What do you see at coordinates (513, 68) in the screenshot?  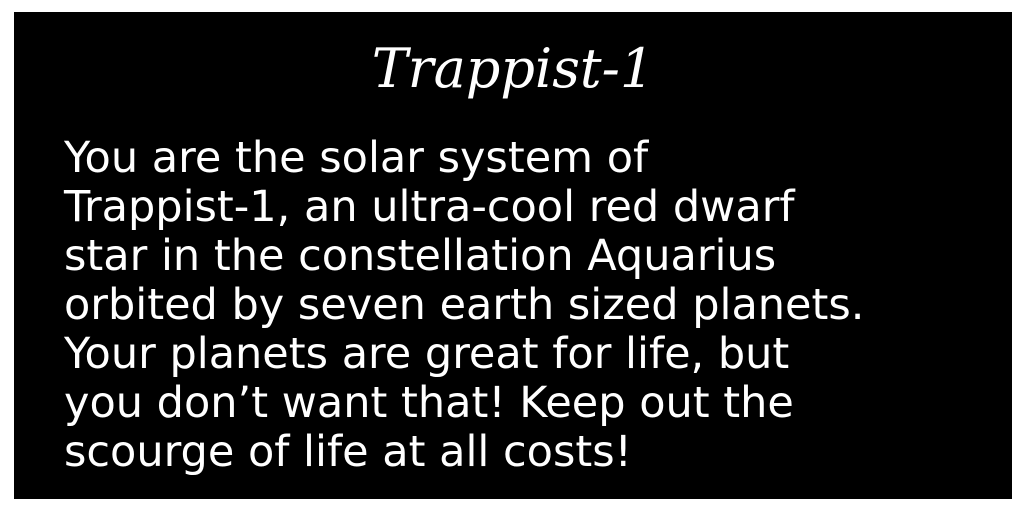 I see `game-title: Trappist-1` at bounding box center [513, 68].